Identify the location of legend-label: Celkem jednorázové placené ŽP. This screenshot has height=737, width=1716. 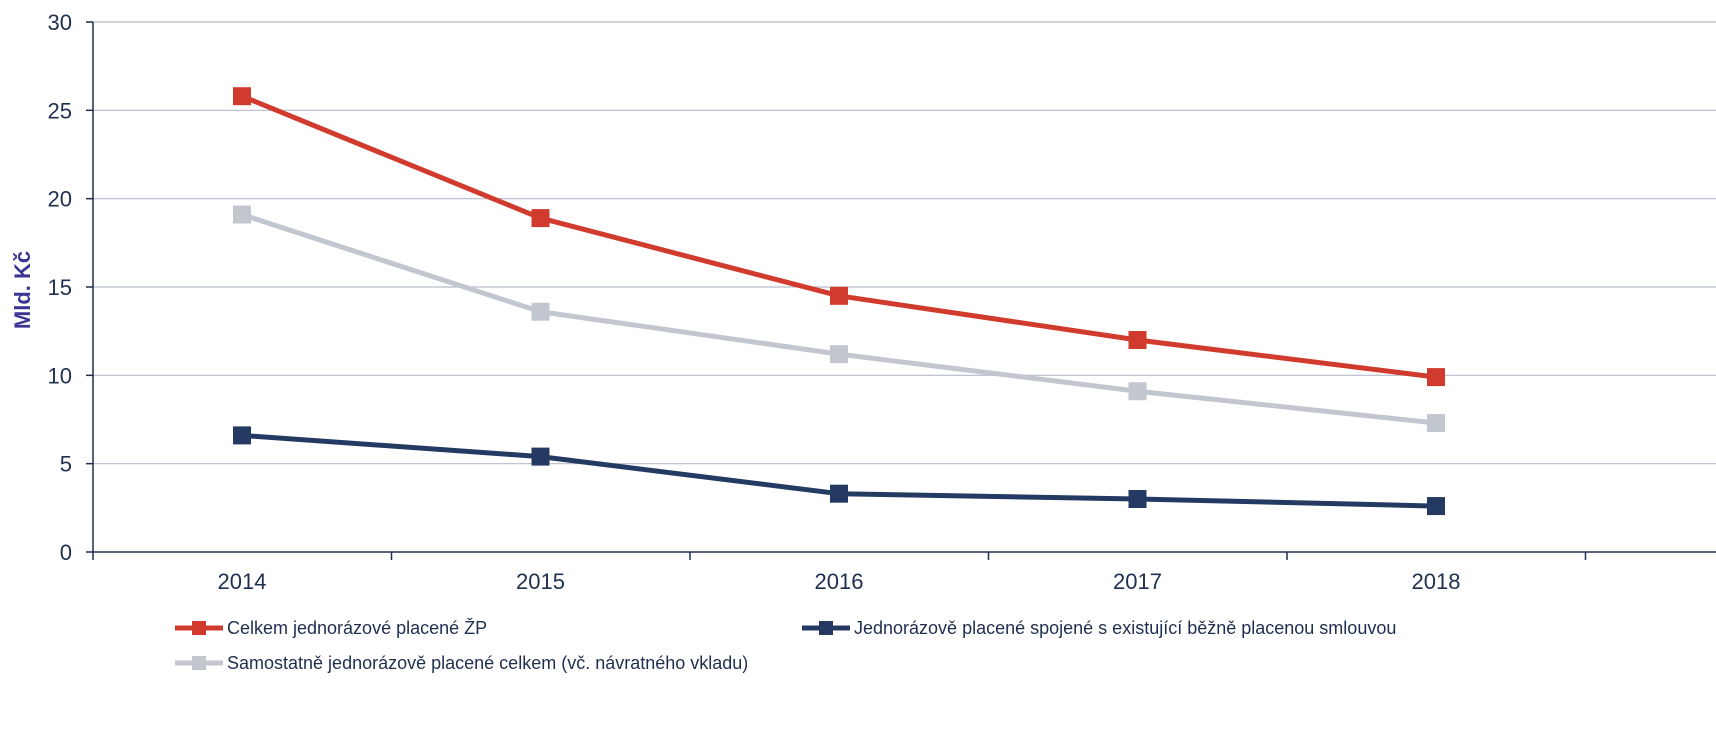
(357, 628).